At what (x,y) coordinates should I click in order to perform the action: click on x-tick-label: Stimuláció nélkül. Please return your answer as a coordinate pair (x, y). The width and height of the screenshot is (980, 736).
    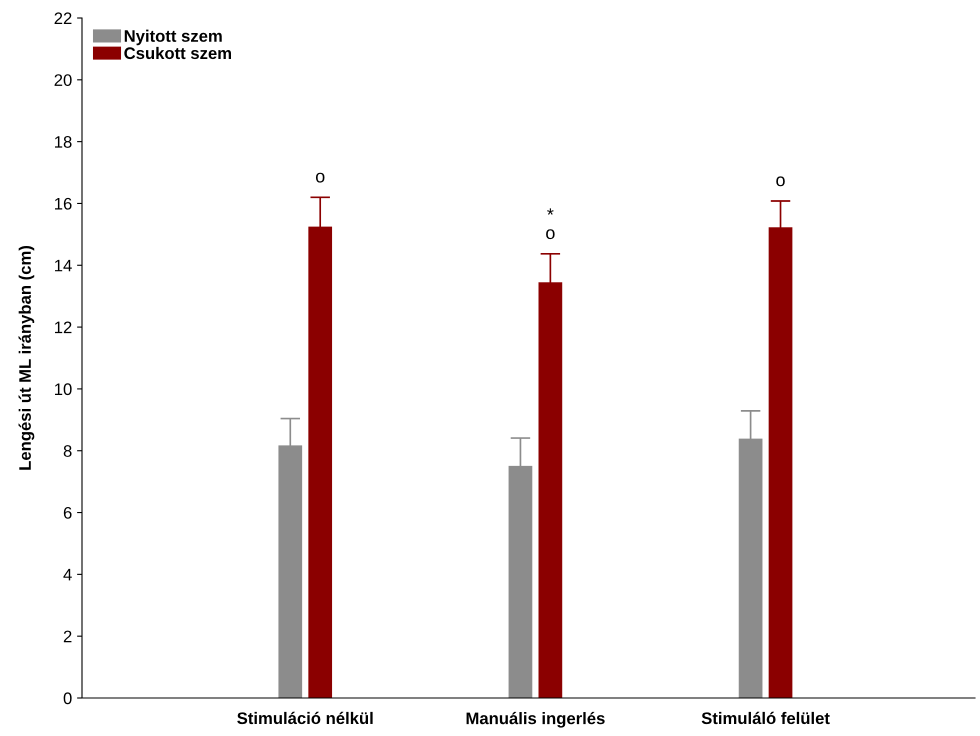
    Looking at the image, I should click on (305, 718).